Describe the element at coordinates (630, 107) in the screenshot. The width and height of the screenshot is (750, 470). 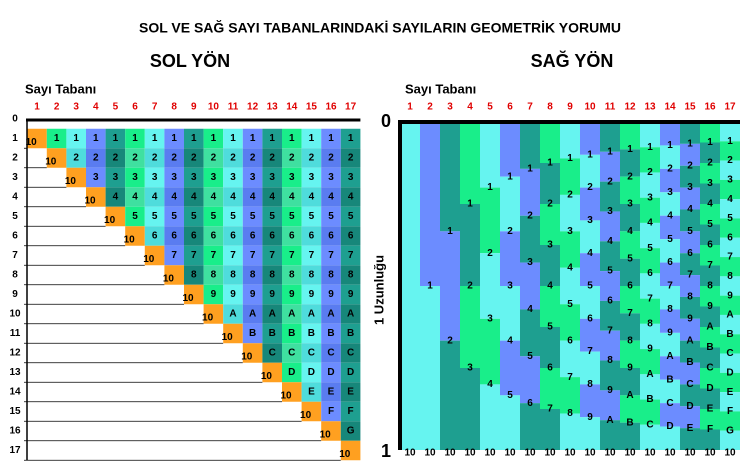
I see `column-header: 12` at that location.